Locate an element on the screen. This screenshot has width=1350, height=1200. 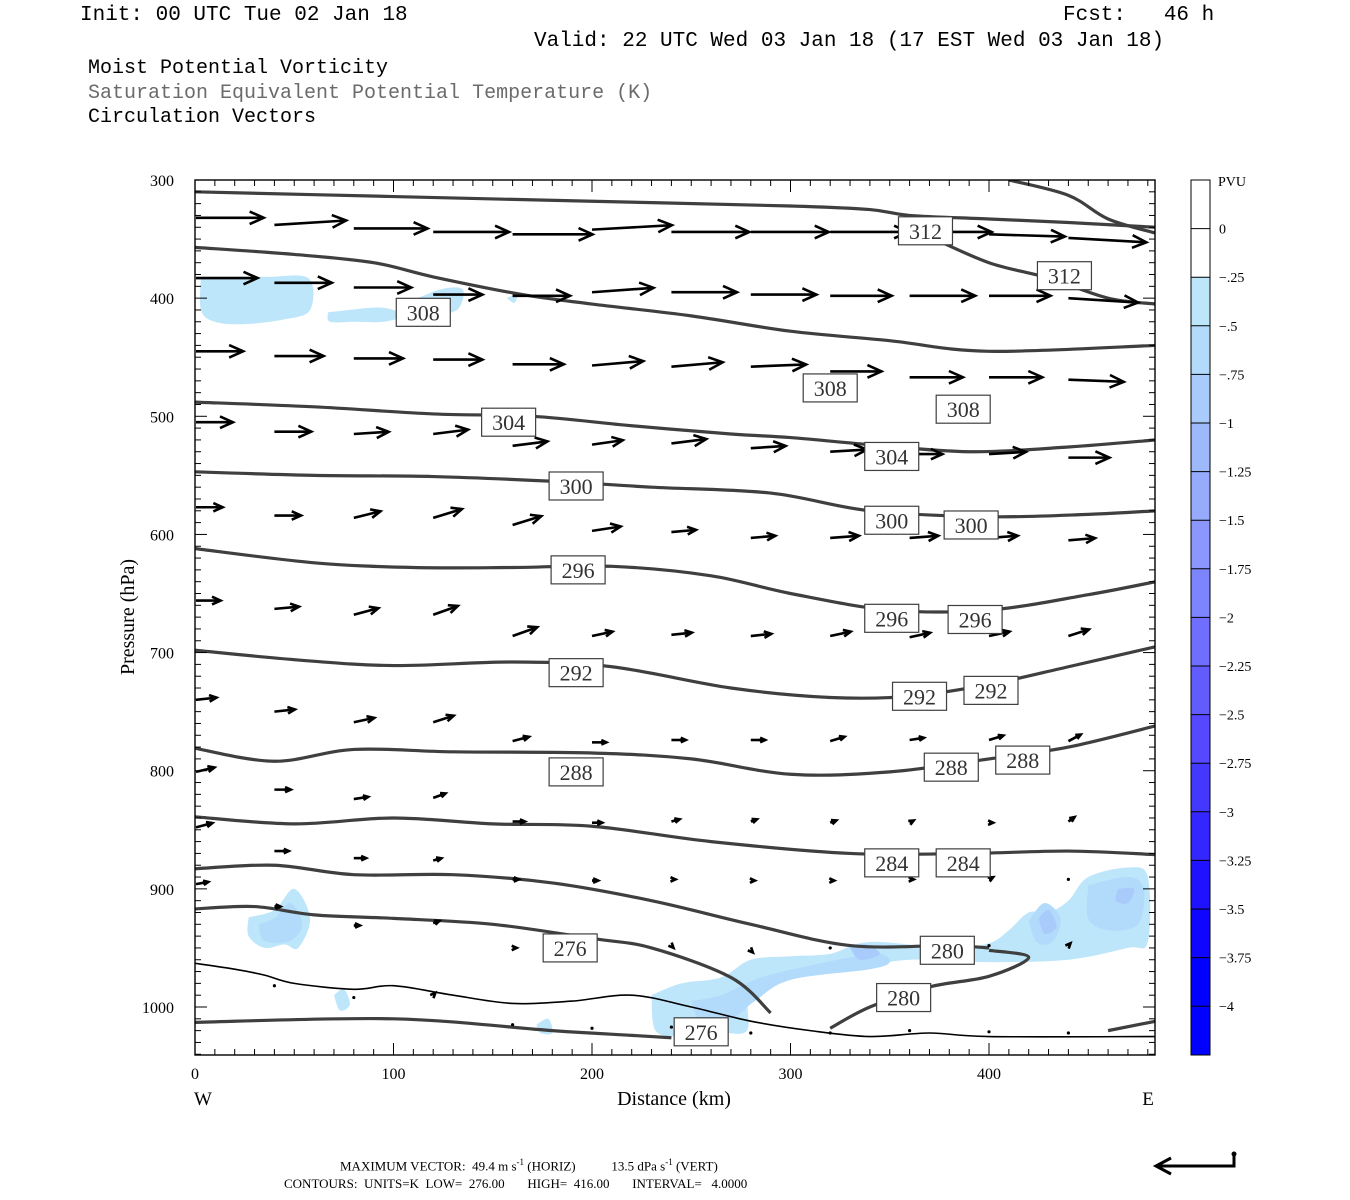
contour-label-text: 288 is located at coordinates (576, 772).